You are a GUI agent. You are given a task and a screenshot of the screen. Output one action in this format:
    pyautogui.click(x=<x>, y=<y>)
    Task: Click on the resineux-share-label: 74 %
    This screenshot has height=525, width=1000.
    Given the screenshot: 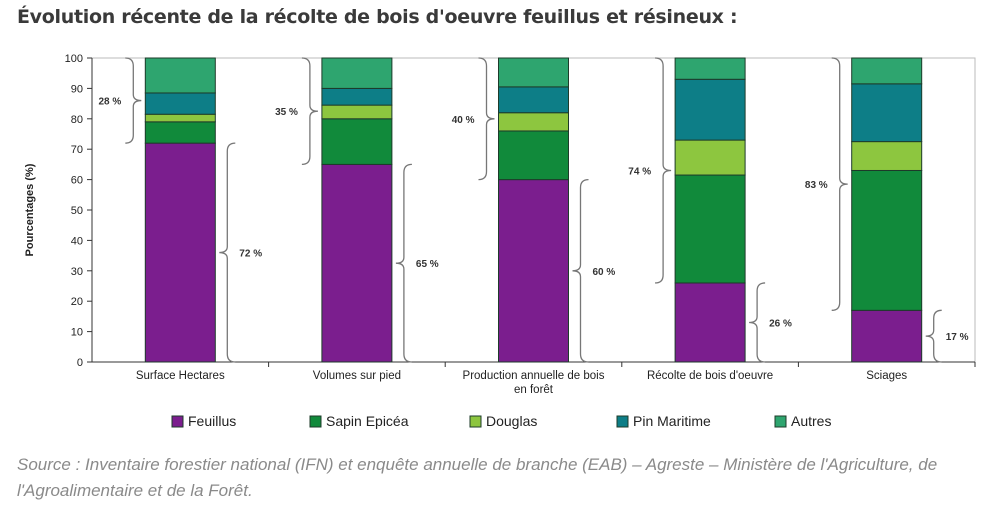 What is the action you would take?
    pyautogui.click(x=639, y=171)
    